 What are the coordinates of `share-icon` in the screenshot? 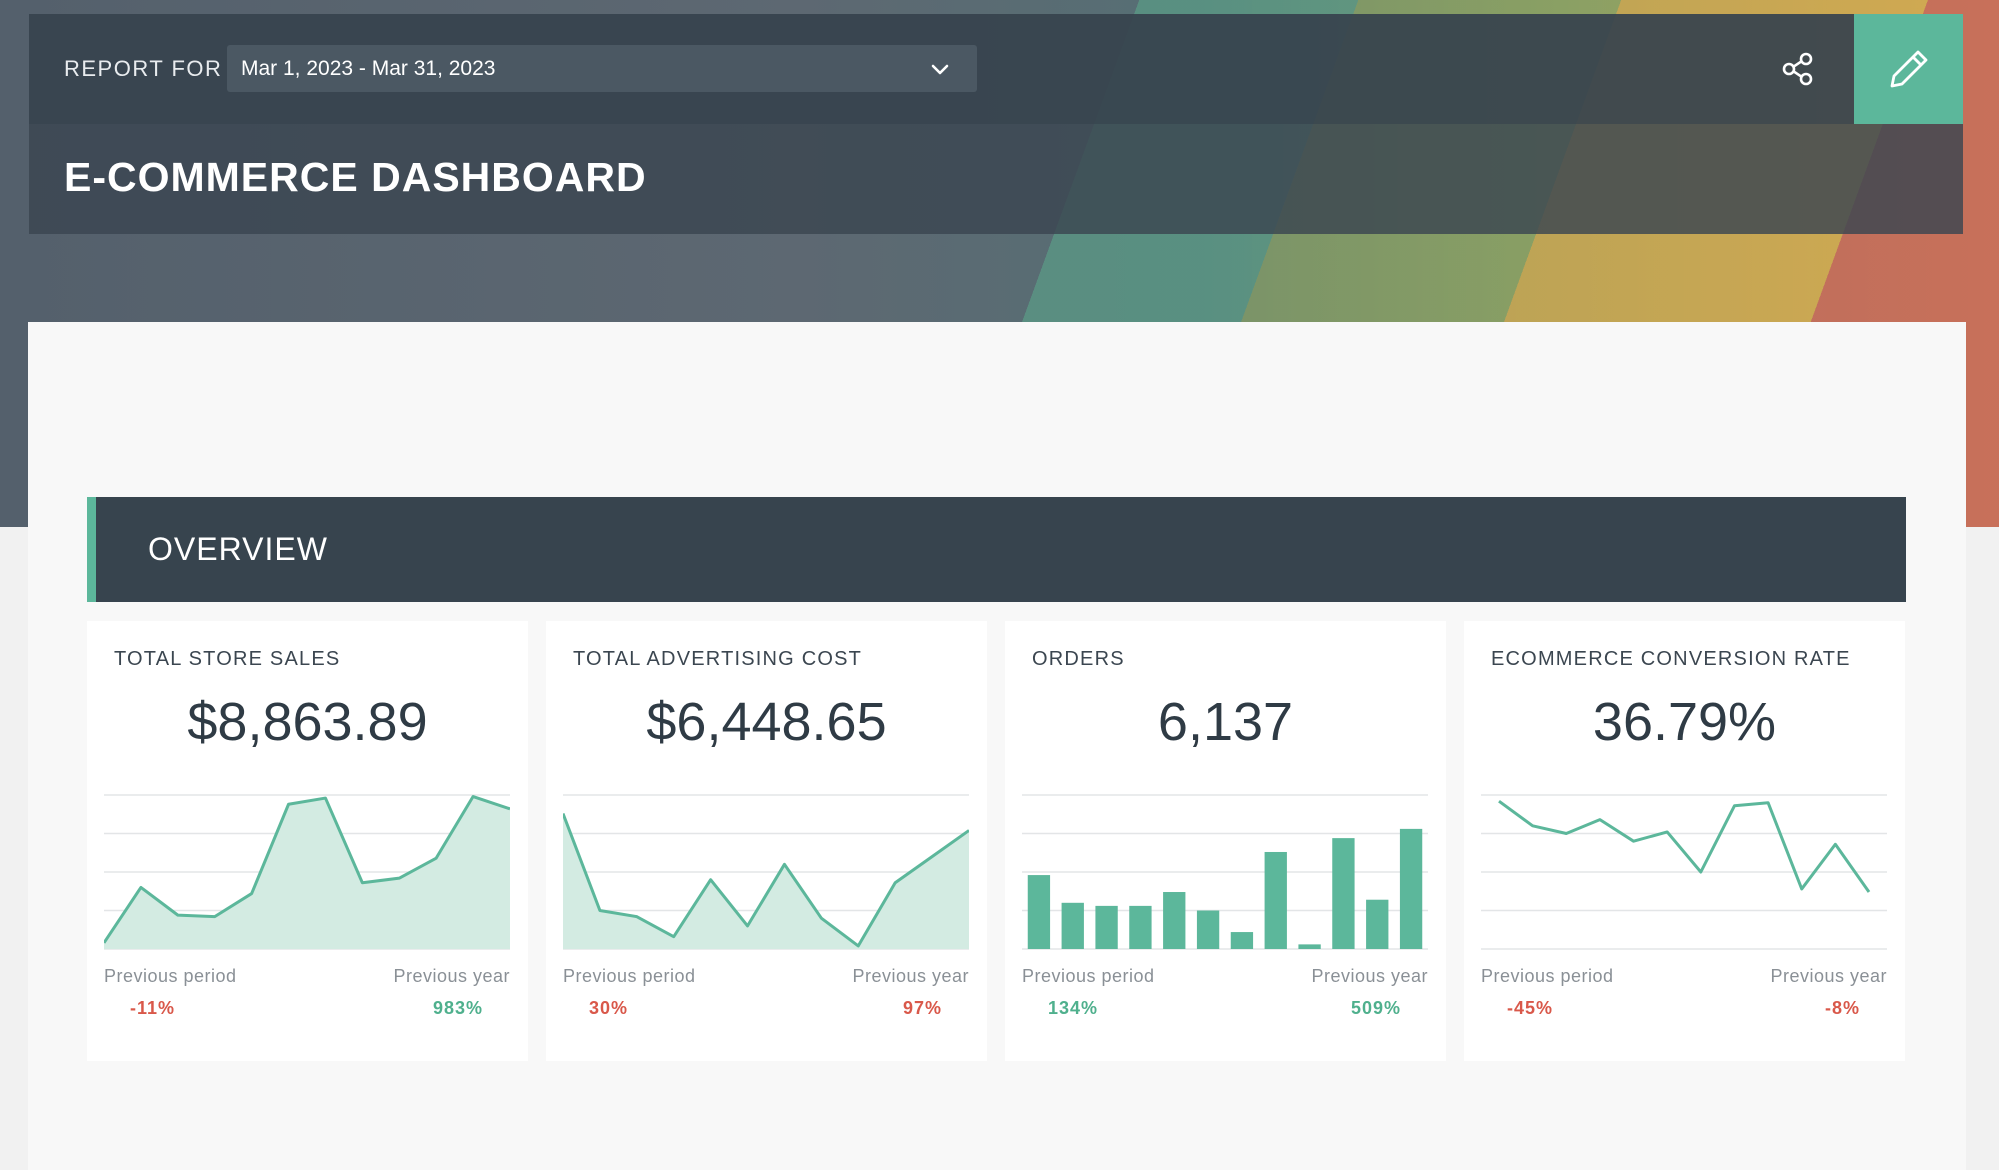 It's located at (1797, 69).